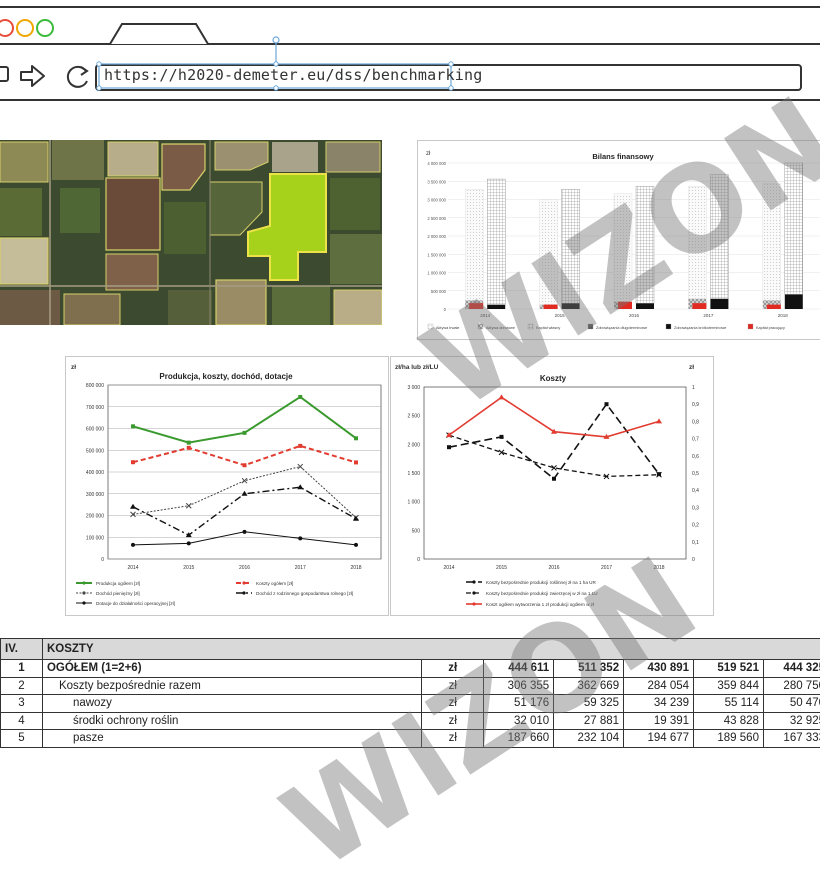  I want to click on row-number: 2, so click(22, 686).